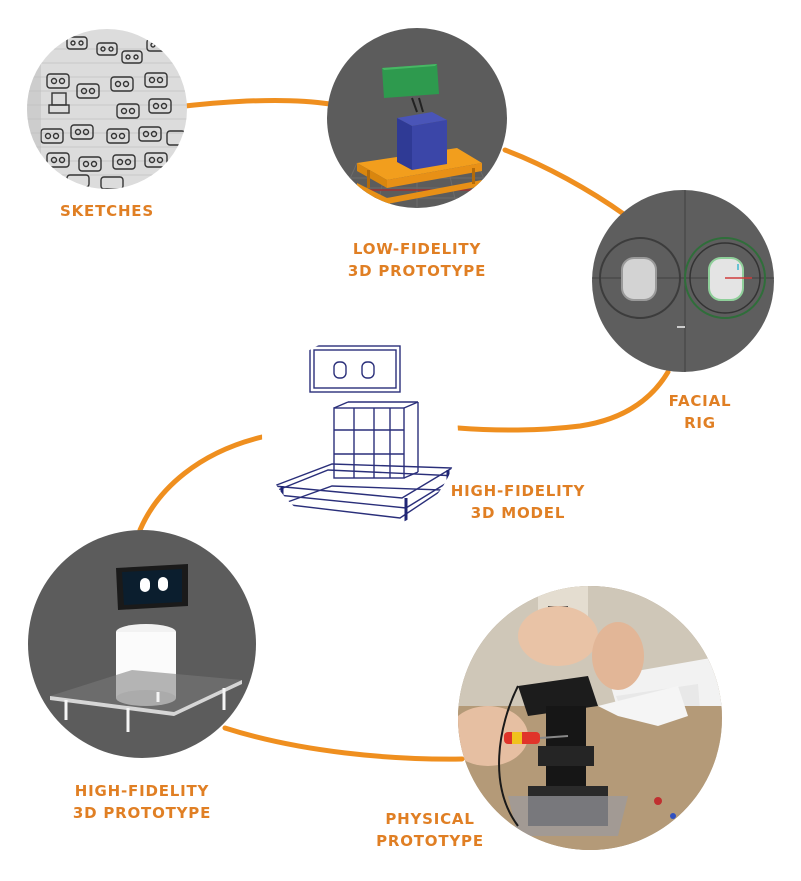 The image size is (801, 881). I want to click on high-fidelity-3d-model-image, so click(360, 434).